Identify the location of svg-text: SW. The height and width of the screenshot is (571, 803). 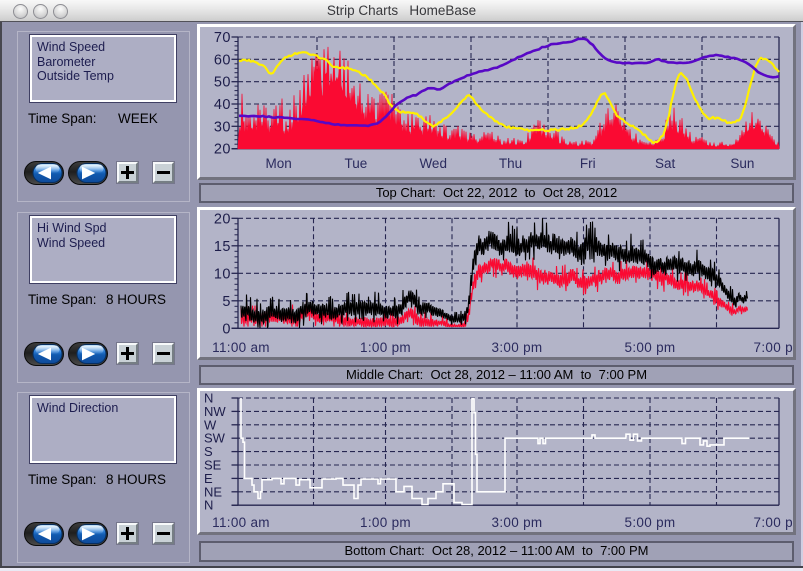
(215, 438).